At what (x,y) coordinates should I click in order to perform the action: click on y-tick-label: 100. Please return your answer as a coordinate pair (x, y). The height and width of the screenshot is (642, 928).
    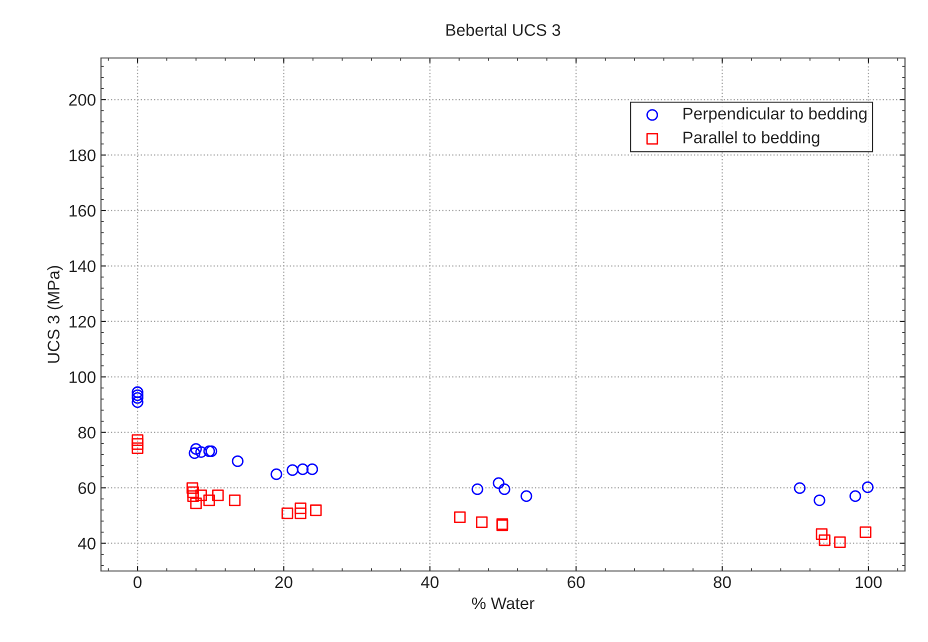
    Looking at the image, I should click on (83, 377).